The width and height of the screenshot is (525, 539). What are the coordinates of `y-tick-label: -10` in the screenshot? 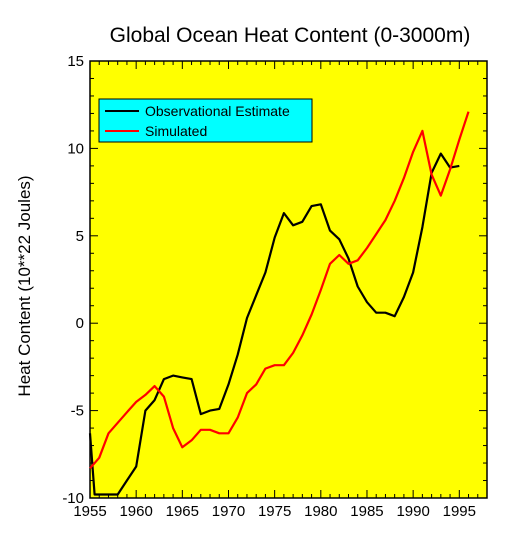 It's located at (73, 498).